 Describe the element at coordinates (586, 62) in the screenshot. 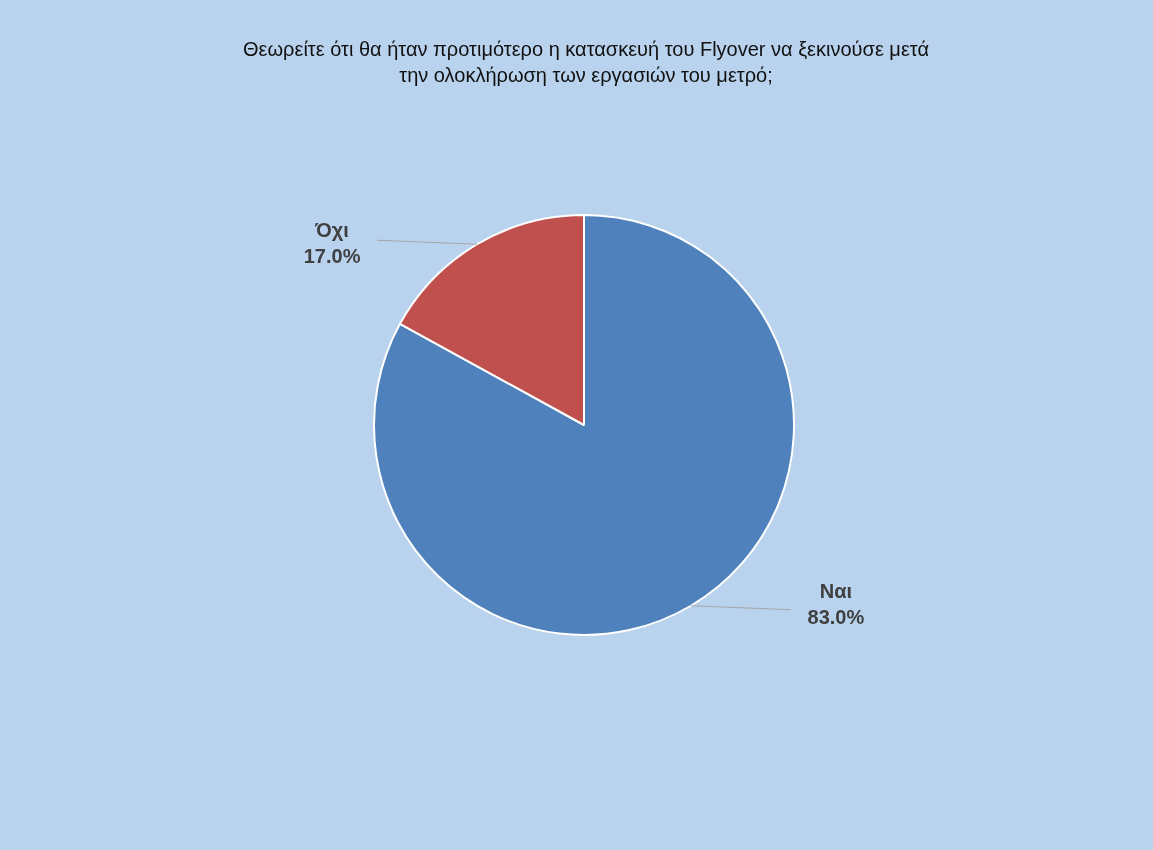

I see `chart-title: Θεωρείτε ότι θα ήταν προτιμότερο η κατασκευή του Flyover να ξεκινούσε μετά την ολοκλήρωση των εργασιών του μετρό;` at that location.